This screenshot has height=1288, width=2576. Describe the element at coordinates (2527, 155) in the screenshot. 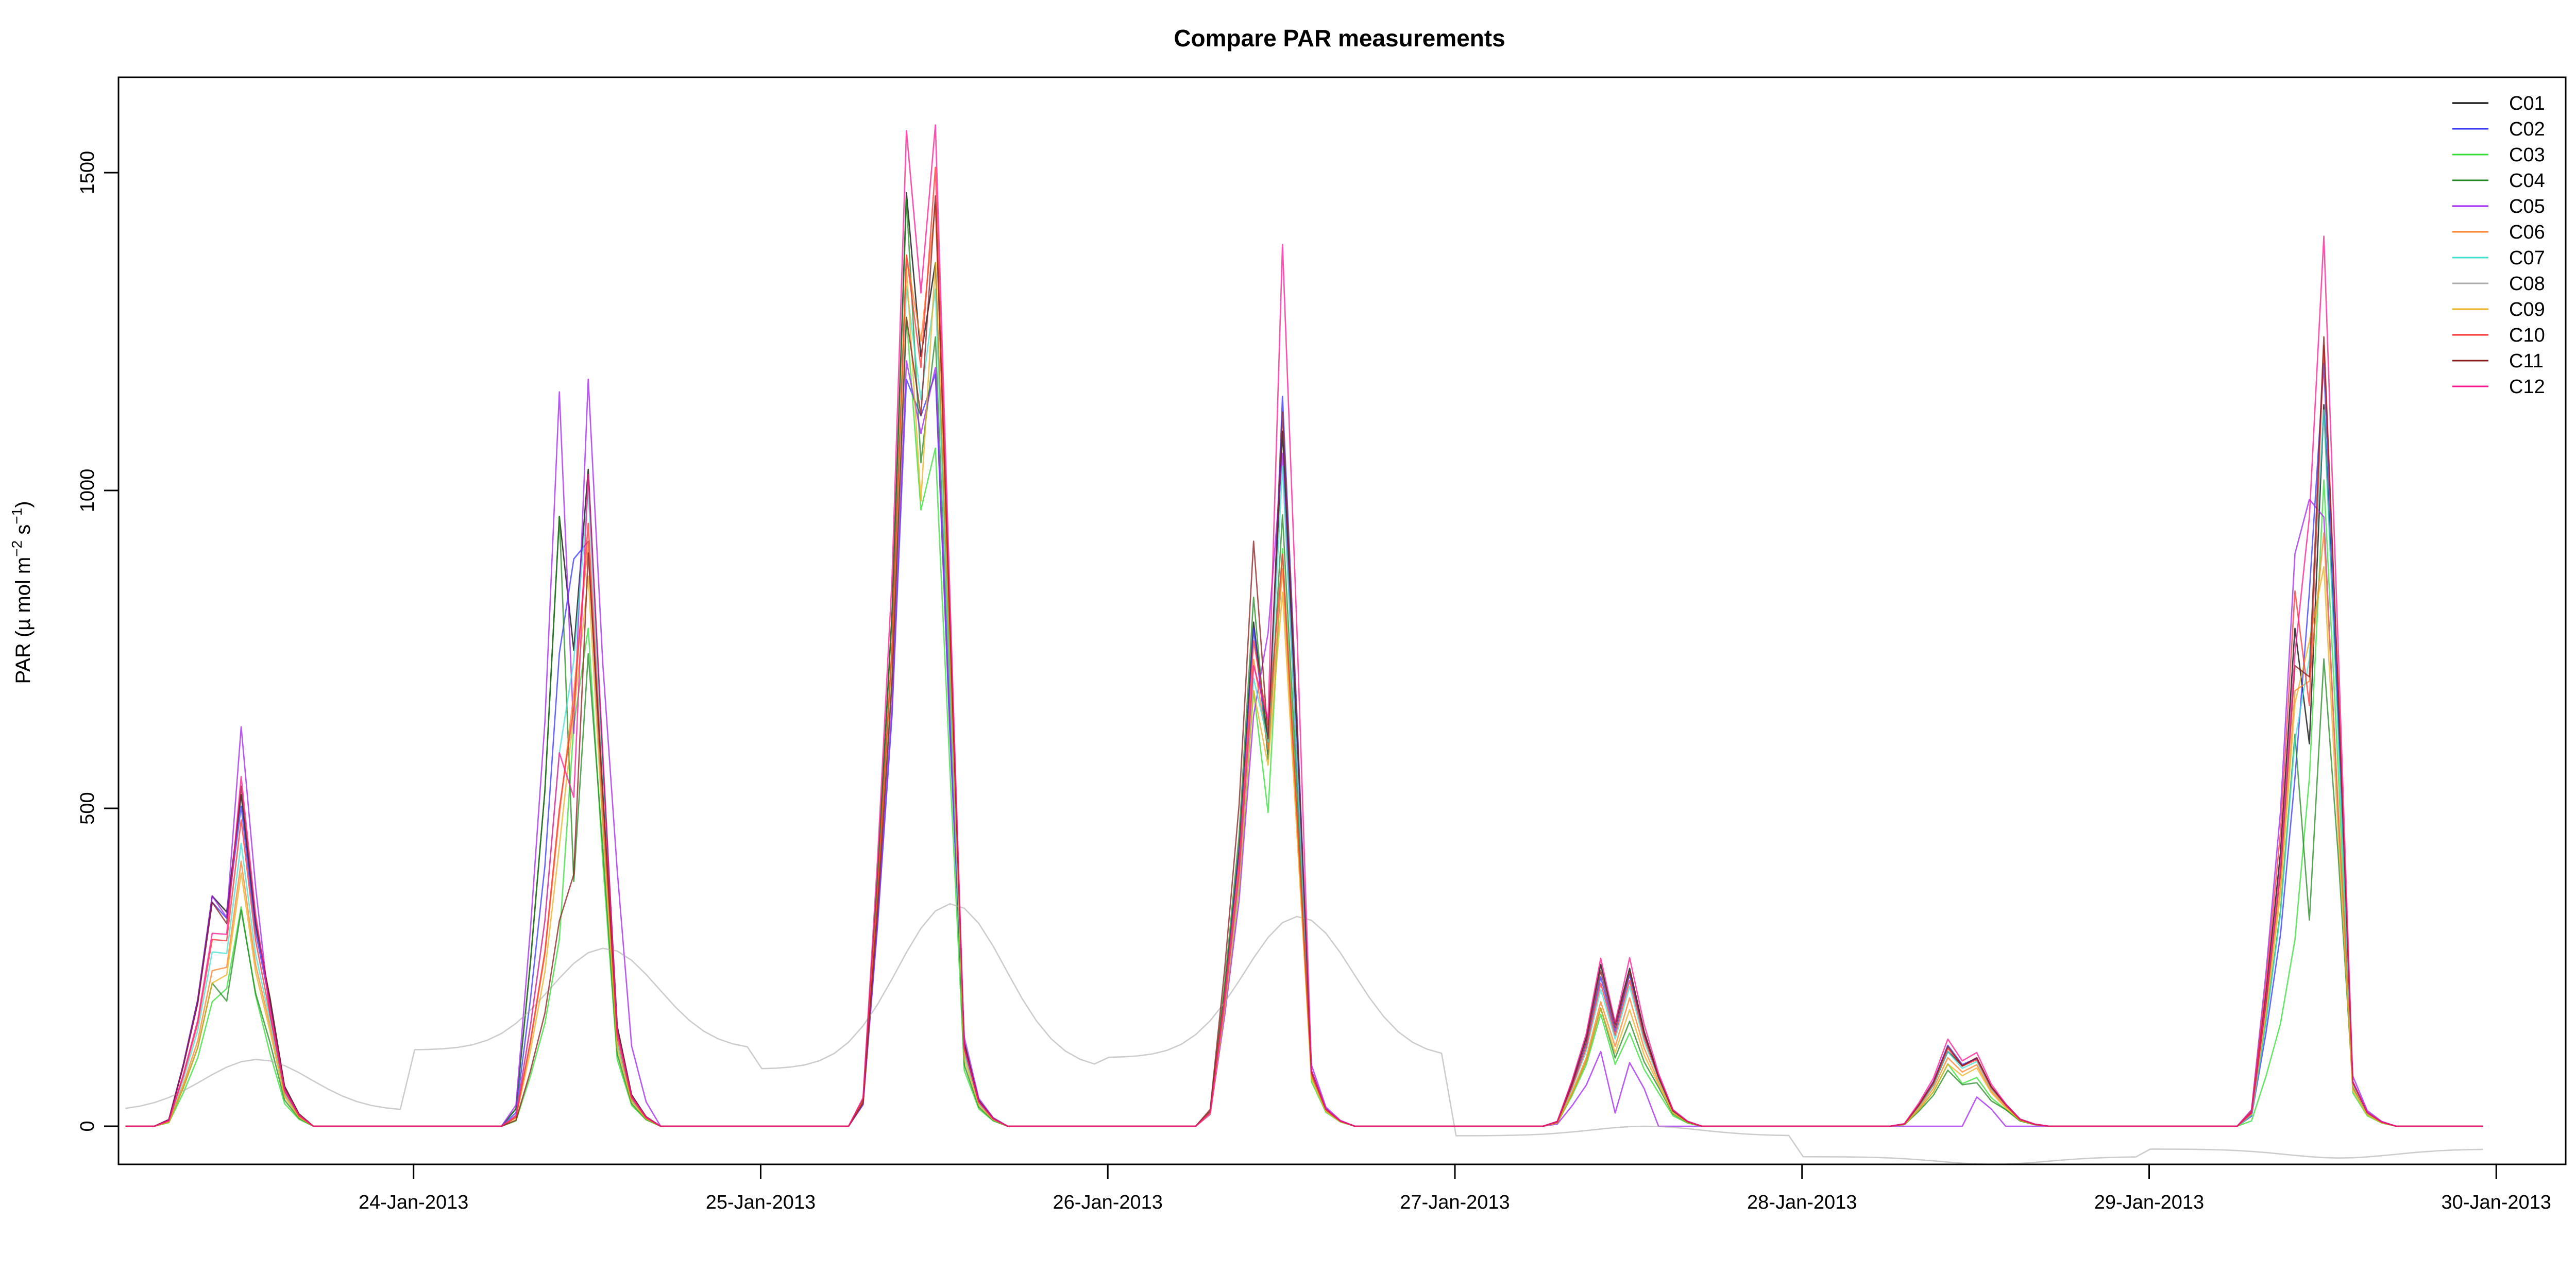

I see `legend-label-c03: C03` at that location.